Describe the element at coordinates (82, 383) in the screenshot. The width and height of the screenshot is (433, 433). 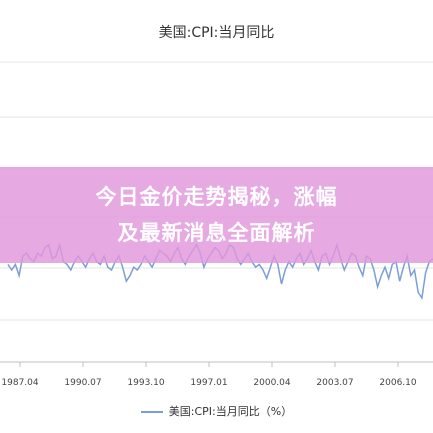
I see `x-tick-label: 1990.07` at that location.